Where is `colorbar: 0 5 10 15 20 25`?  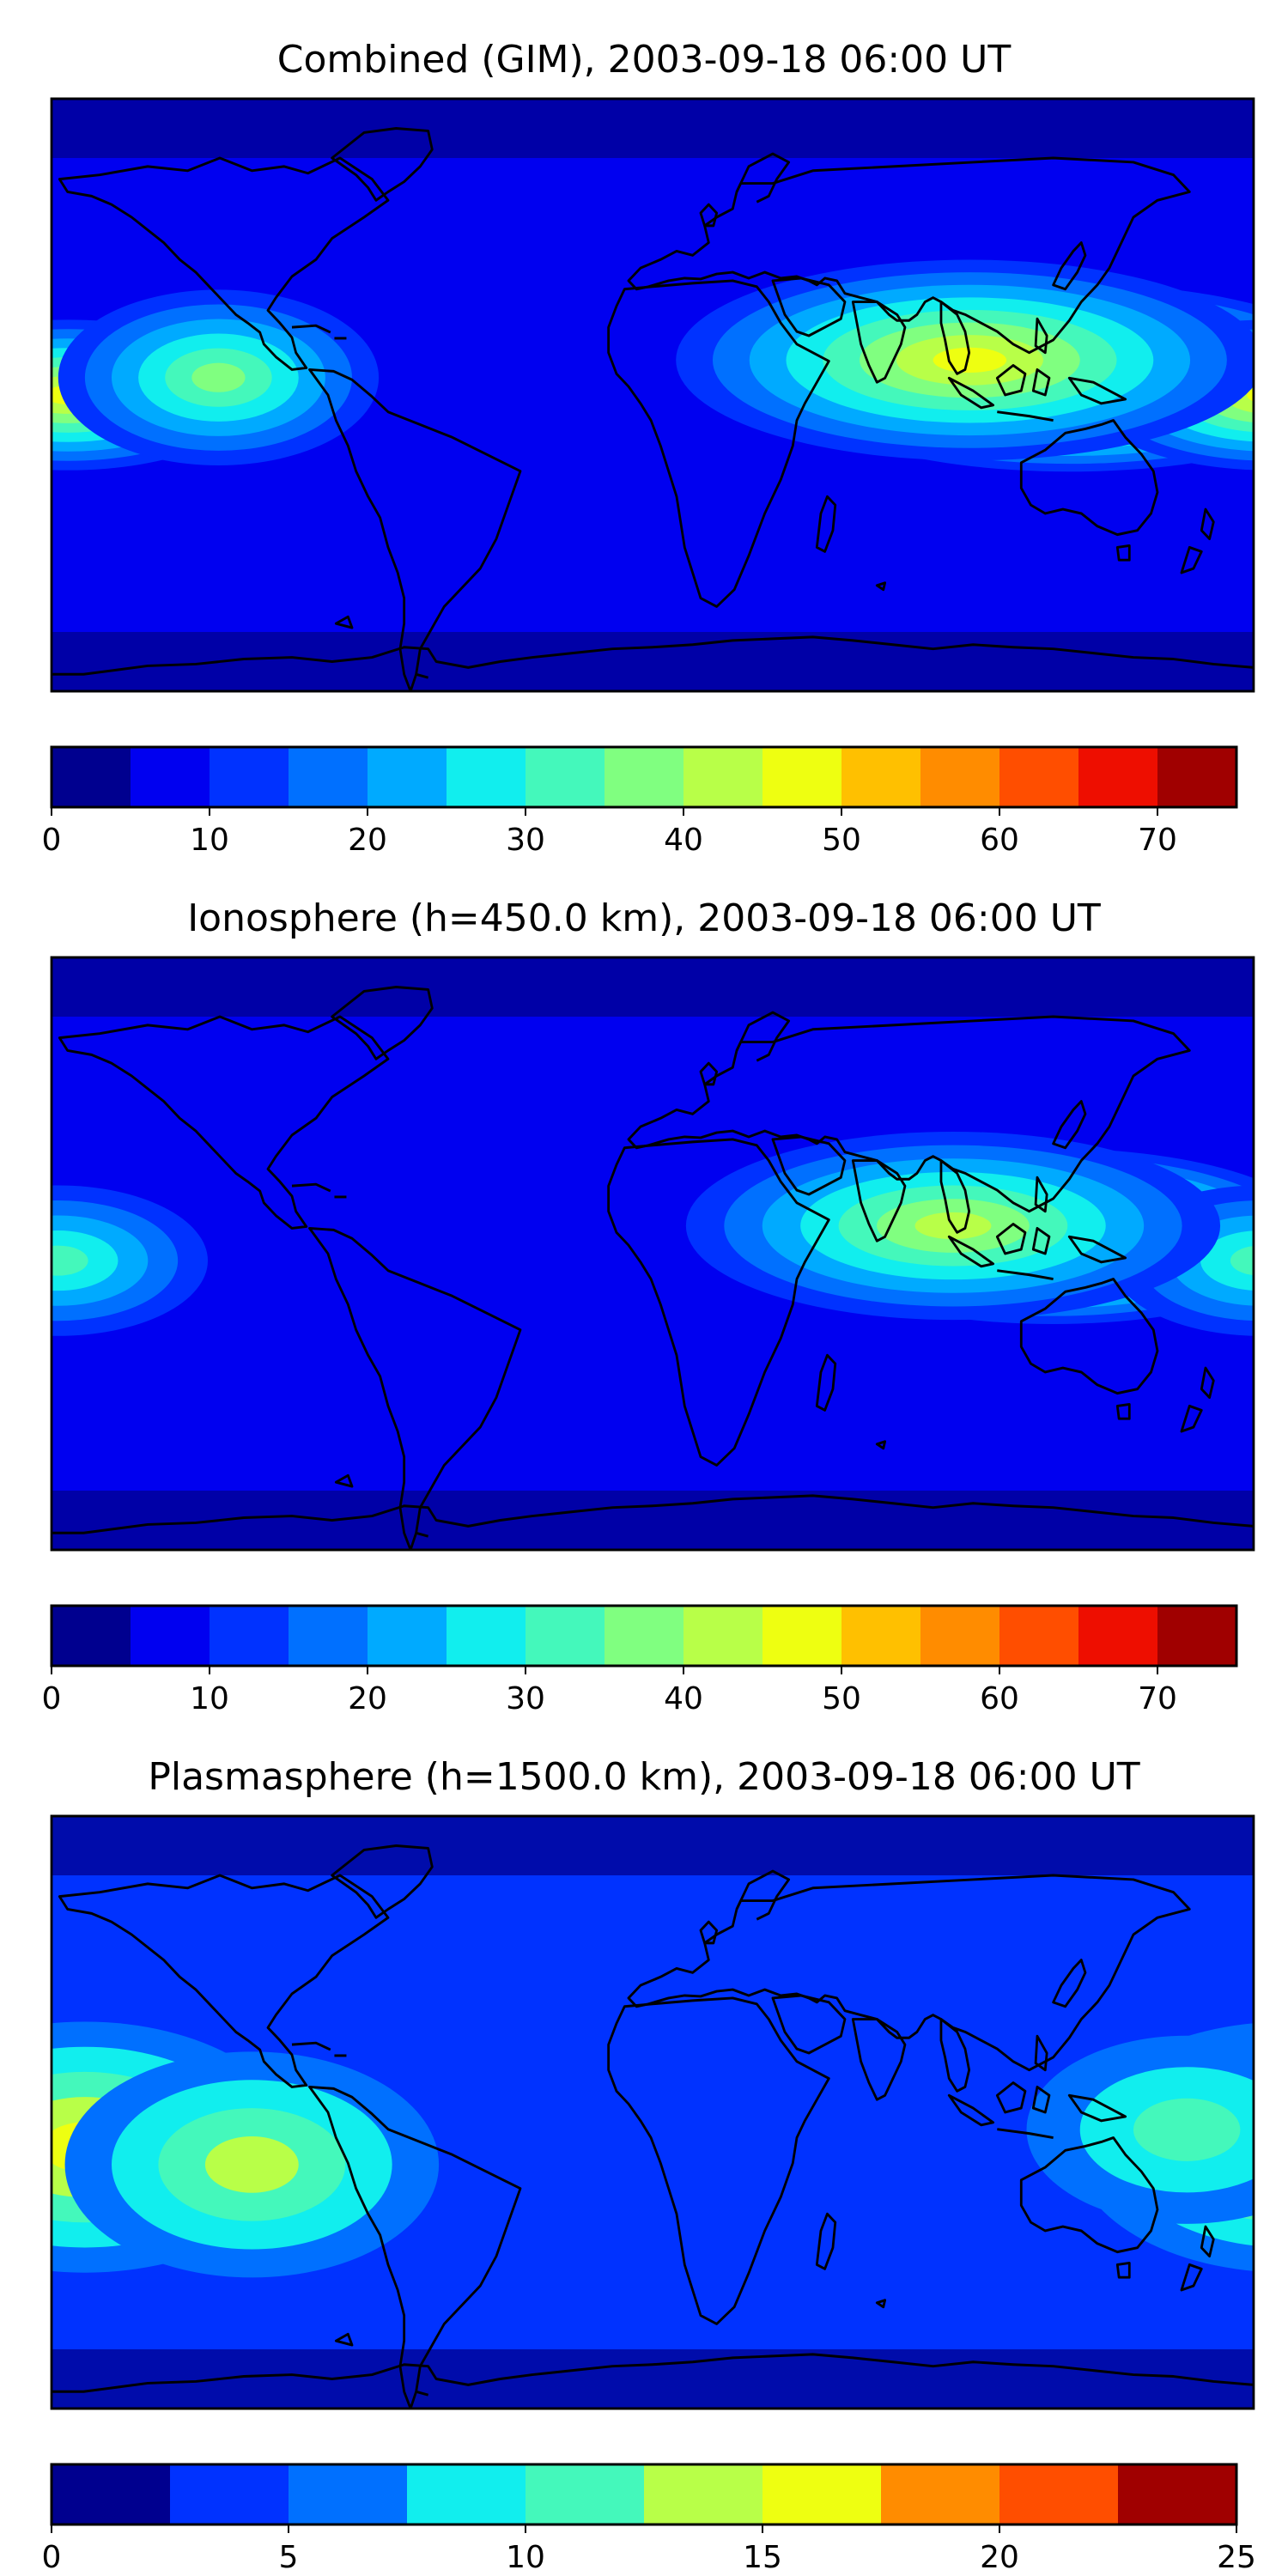 colorbar: 0 5 10 15 20 25 is located at coordinates (649, 2519).